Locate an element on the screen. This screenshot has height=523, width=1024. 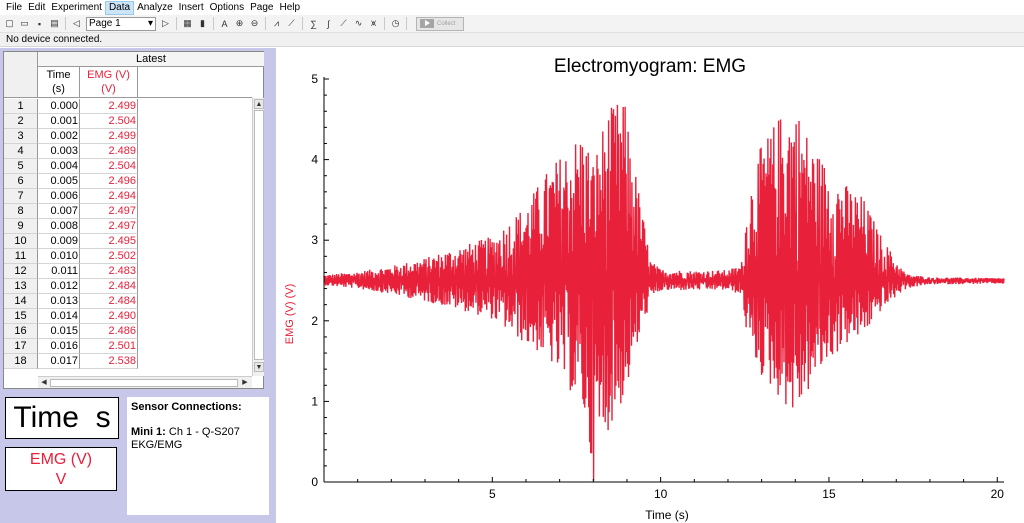
menu-item-experiment: Experiment is located at coordinates (76, 7).